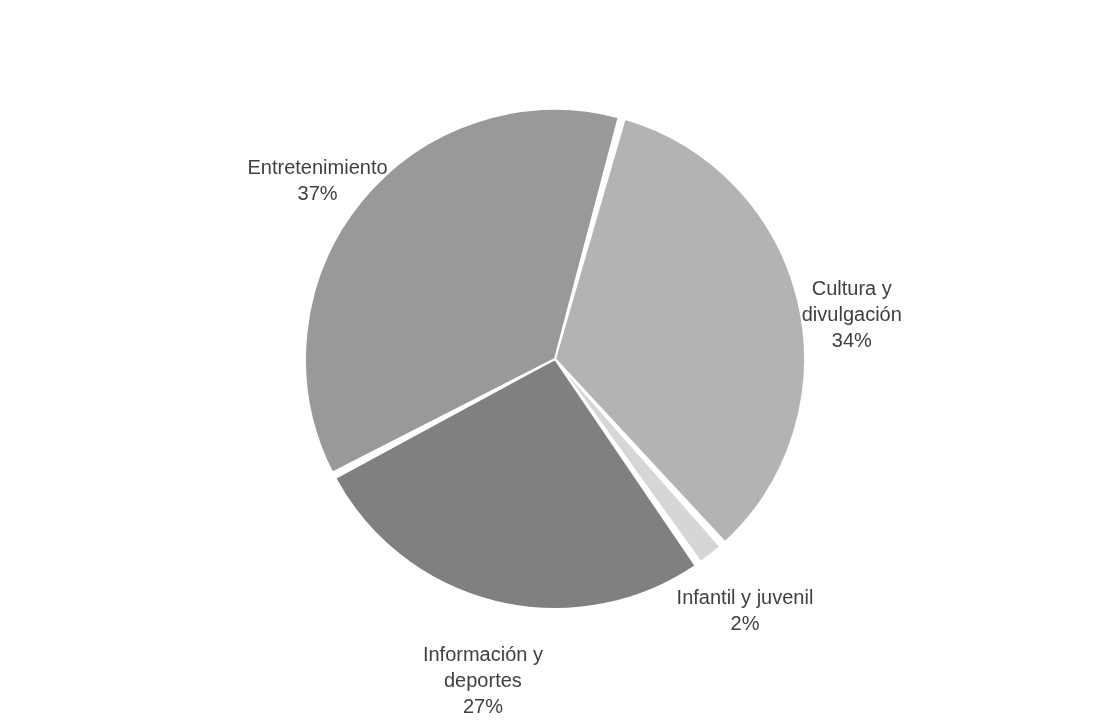  Describe the element at coordinates (317, 166) in the screenshot. I see `slice-label: Entretenimiento` at that location.